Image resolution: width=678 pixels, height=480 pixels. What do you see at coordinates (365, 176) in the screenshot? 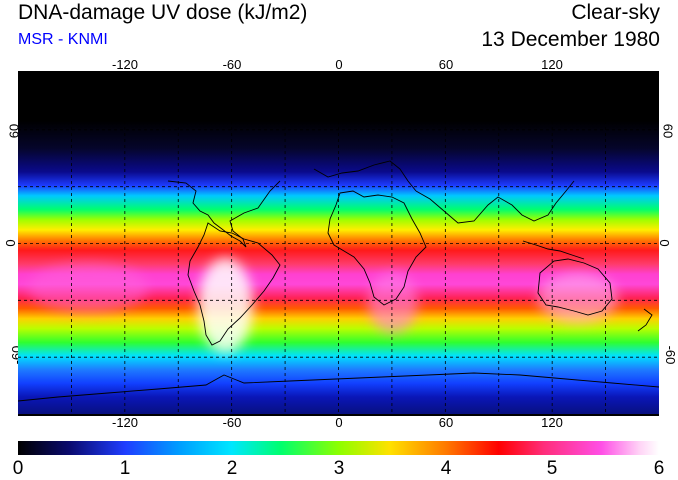
I see `europe-coast` at bounding box center [365, 176].